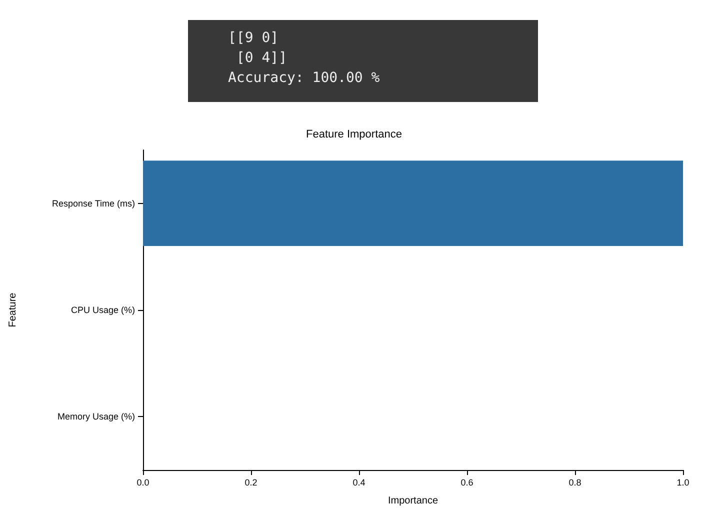 Image resolution: width=708 pixels, height=520 pixels. I want to click on y-tick-label: CPU Usage (%), so click(102, 310).